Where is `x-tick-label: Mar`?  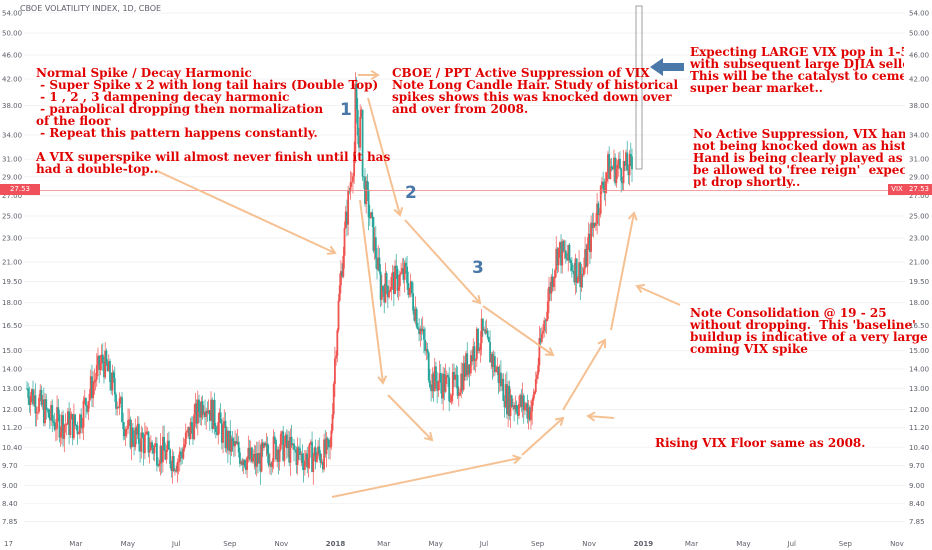
x-tick-label: Mar is located at coordinates (383, 544).